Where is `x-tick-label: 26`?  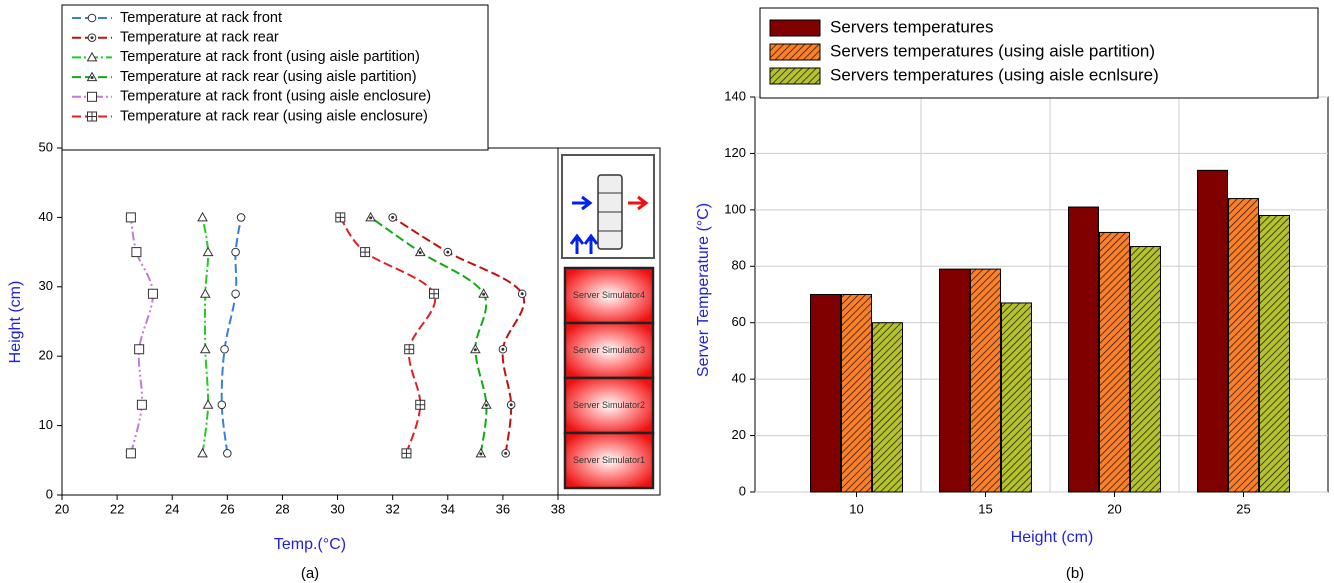
x-tick-label: 26 is located at coordinates (227, 508).